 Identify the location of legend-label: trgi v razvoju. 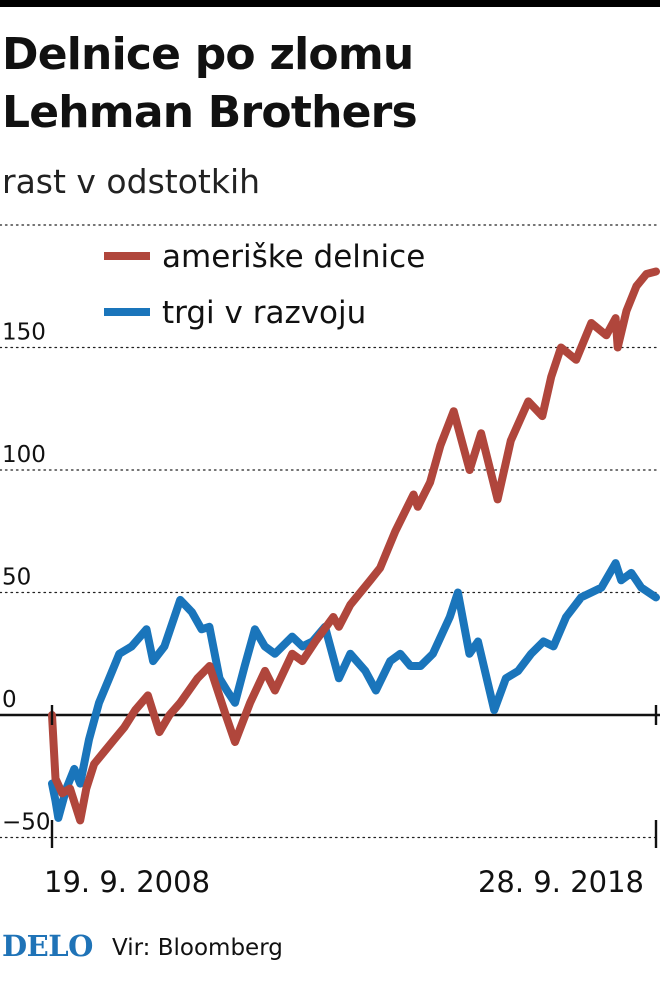
(264, 313).